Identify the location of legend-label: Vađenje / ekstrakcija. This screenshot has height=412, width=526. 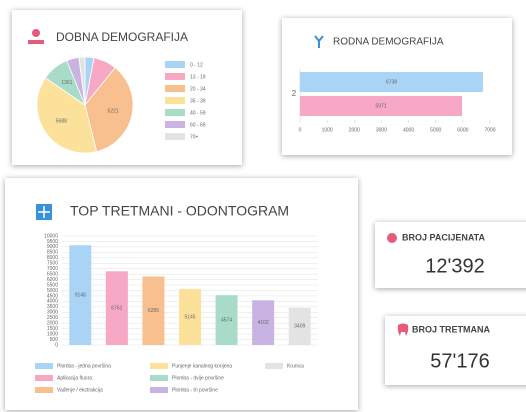
(80, 390).